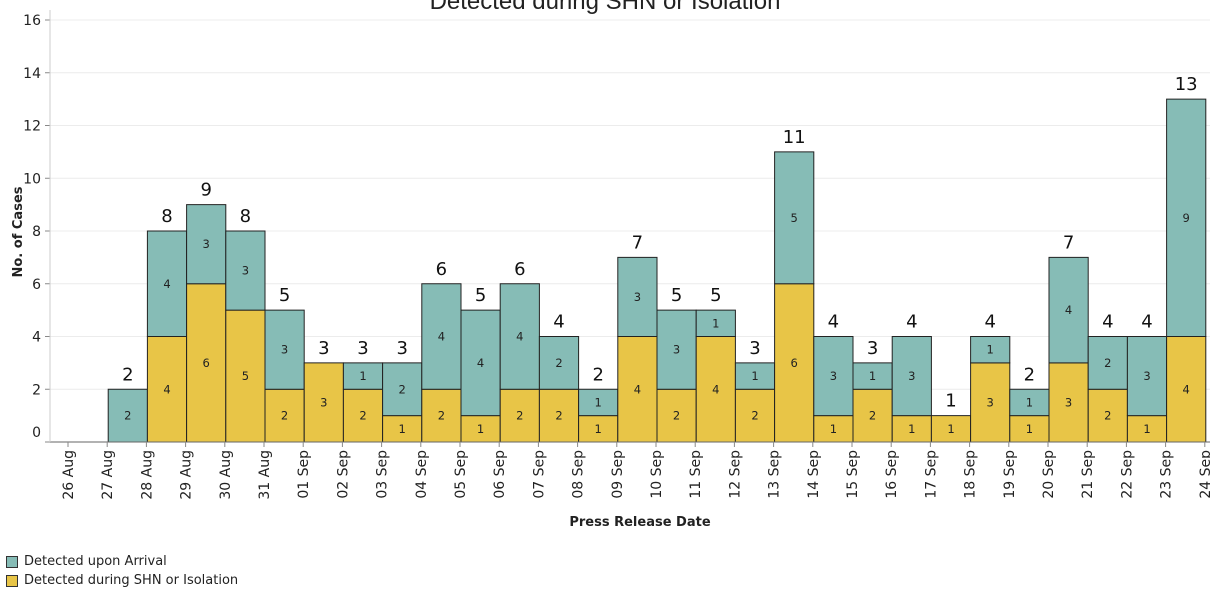  What do you see at coordinates (36, 285) in the screenshot?
I see `y-tick-label: 6` at bounding box center [36, 285].